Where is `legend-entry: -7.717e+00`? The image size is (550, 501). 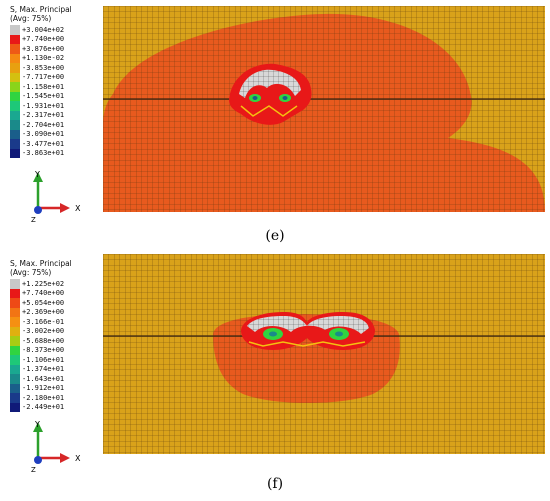 legend-entry: -7.717e+00 is located at coordinates (56, 77).